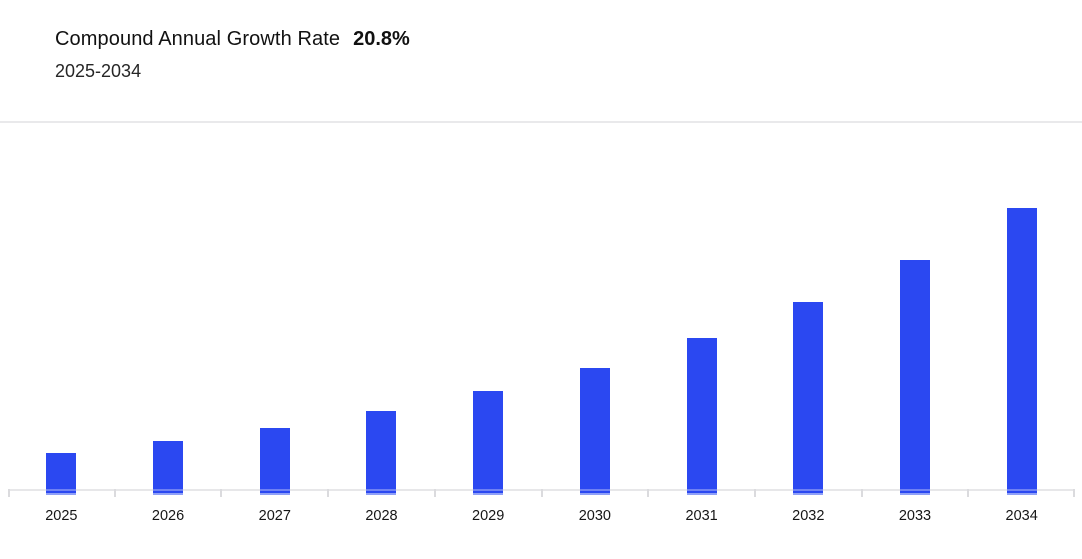  I want to click on bar-2030, so click(594, 431).